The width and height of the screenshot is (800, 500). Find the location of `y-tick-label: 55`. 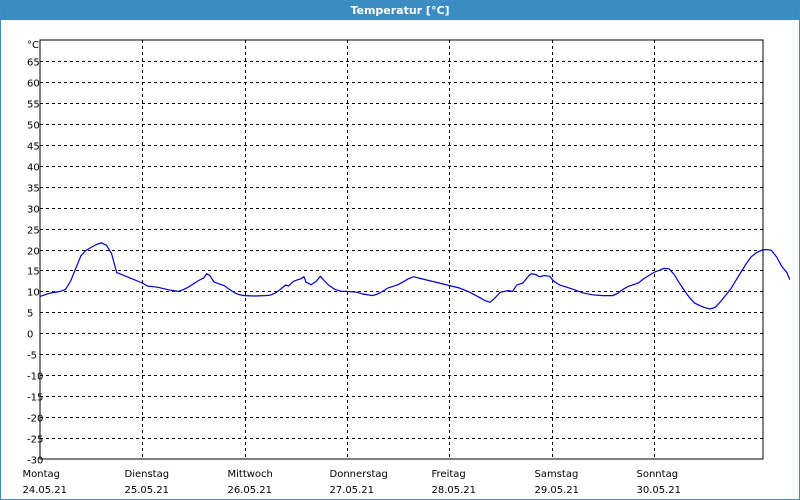

y-tick-label: 55 is located at coordinates (33, 105).